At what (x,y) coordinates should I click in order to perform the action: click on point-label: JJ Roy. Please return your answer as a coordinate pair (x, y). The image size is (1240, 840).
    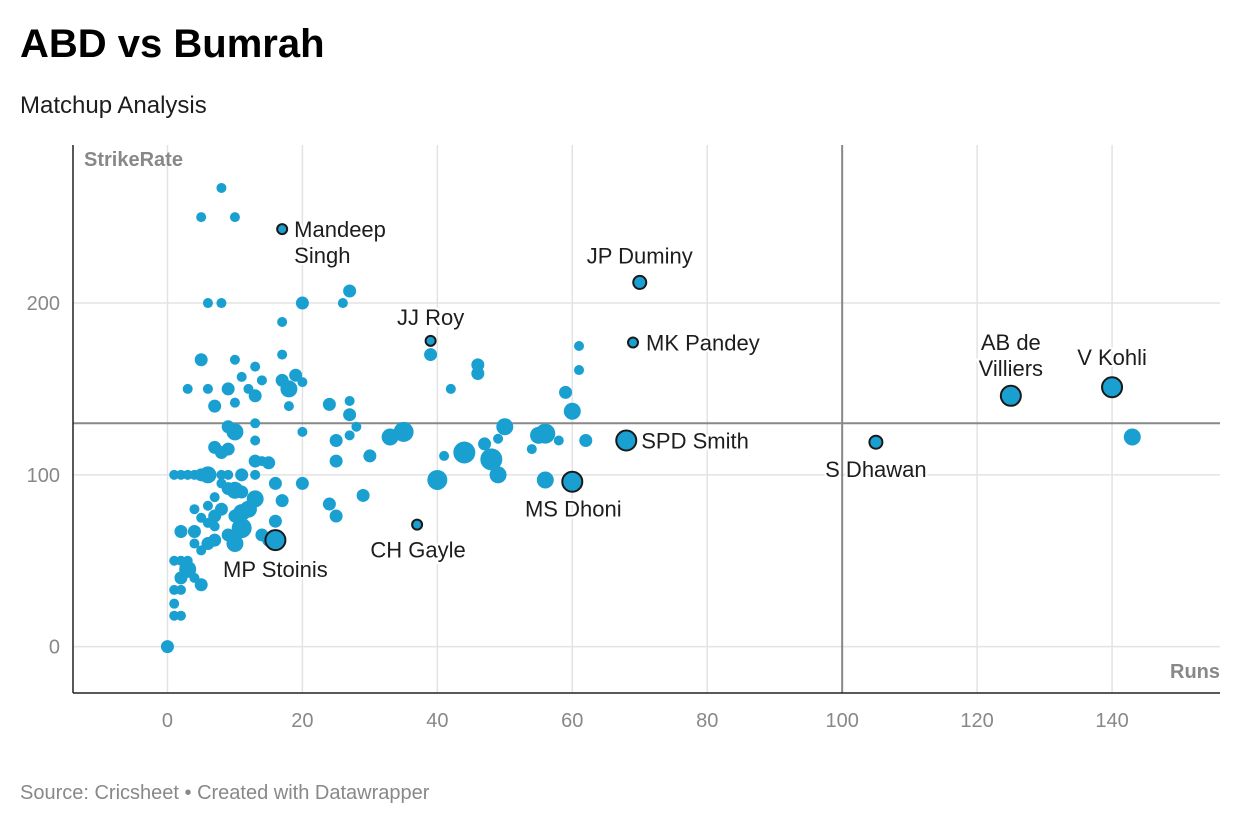
    Looking at the image, I should click on (430, 317).